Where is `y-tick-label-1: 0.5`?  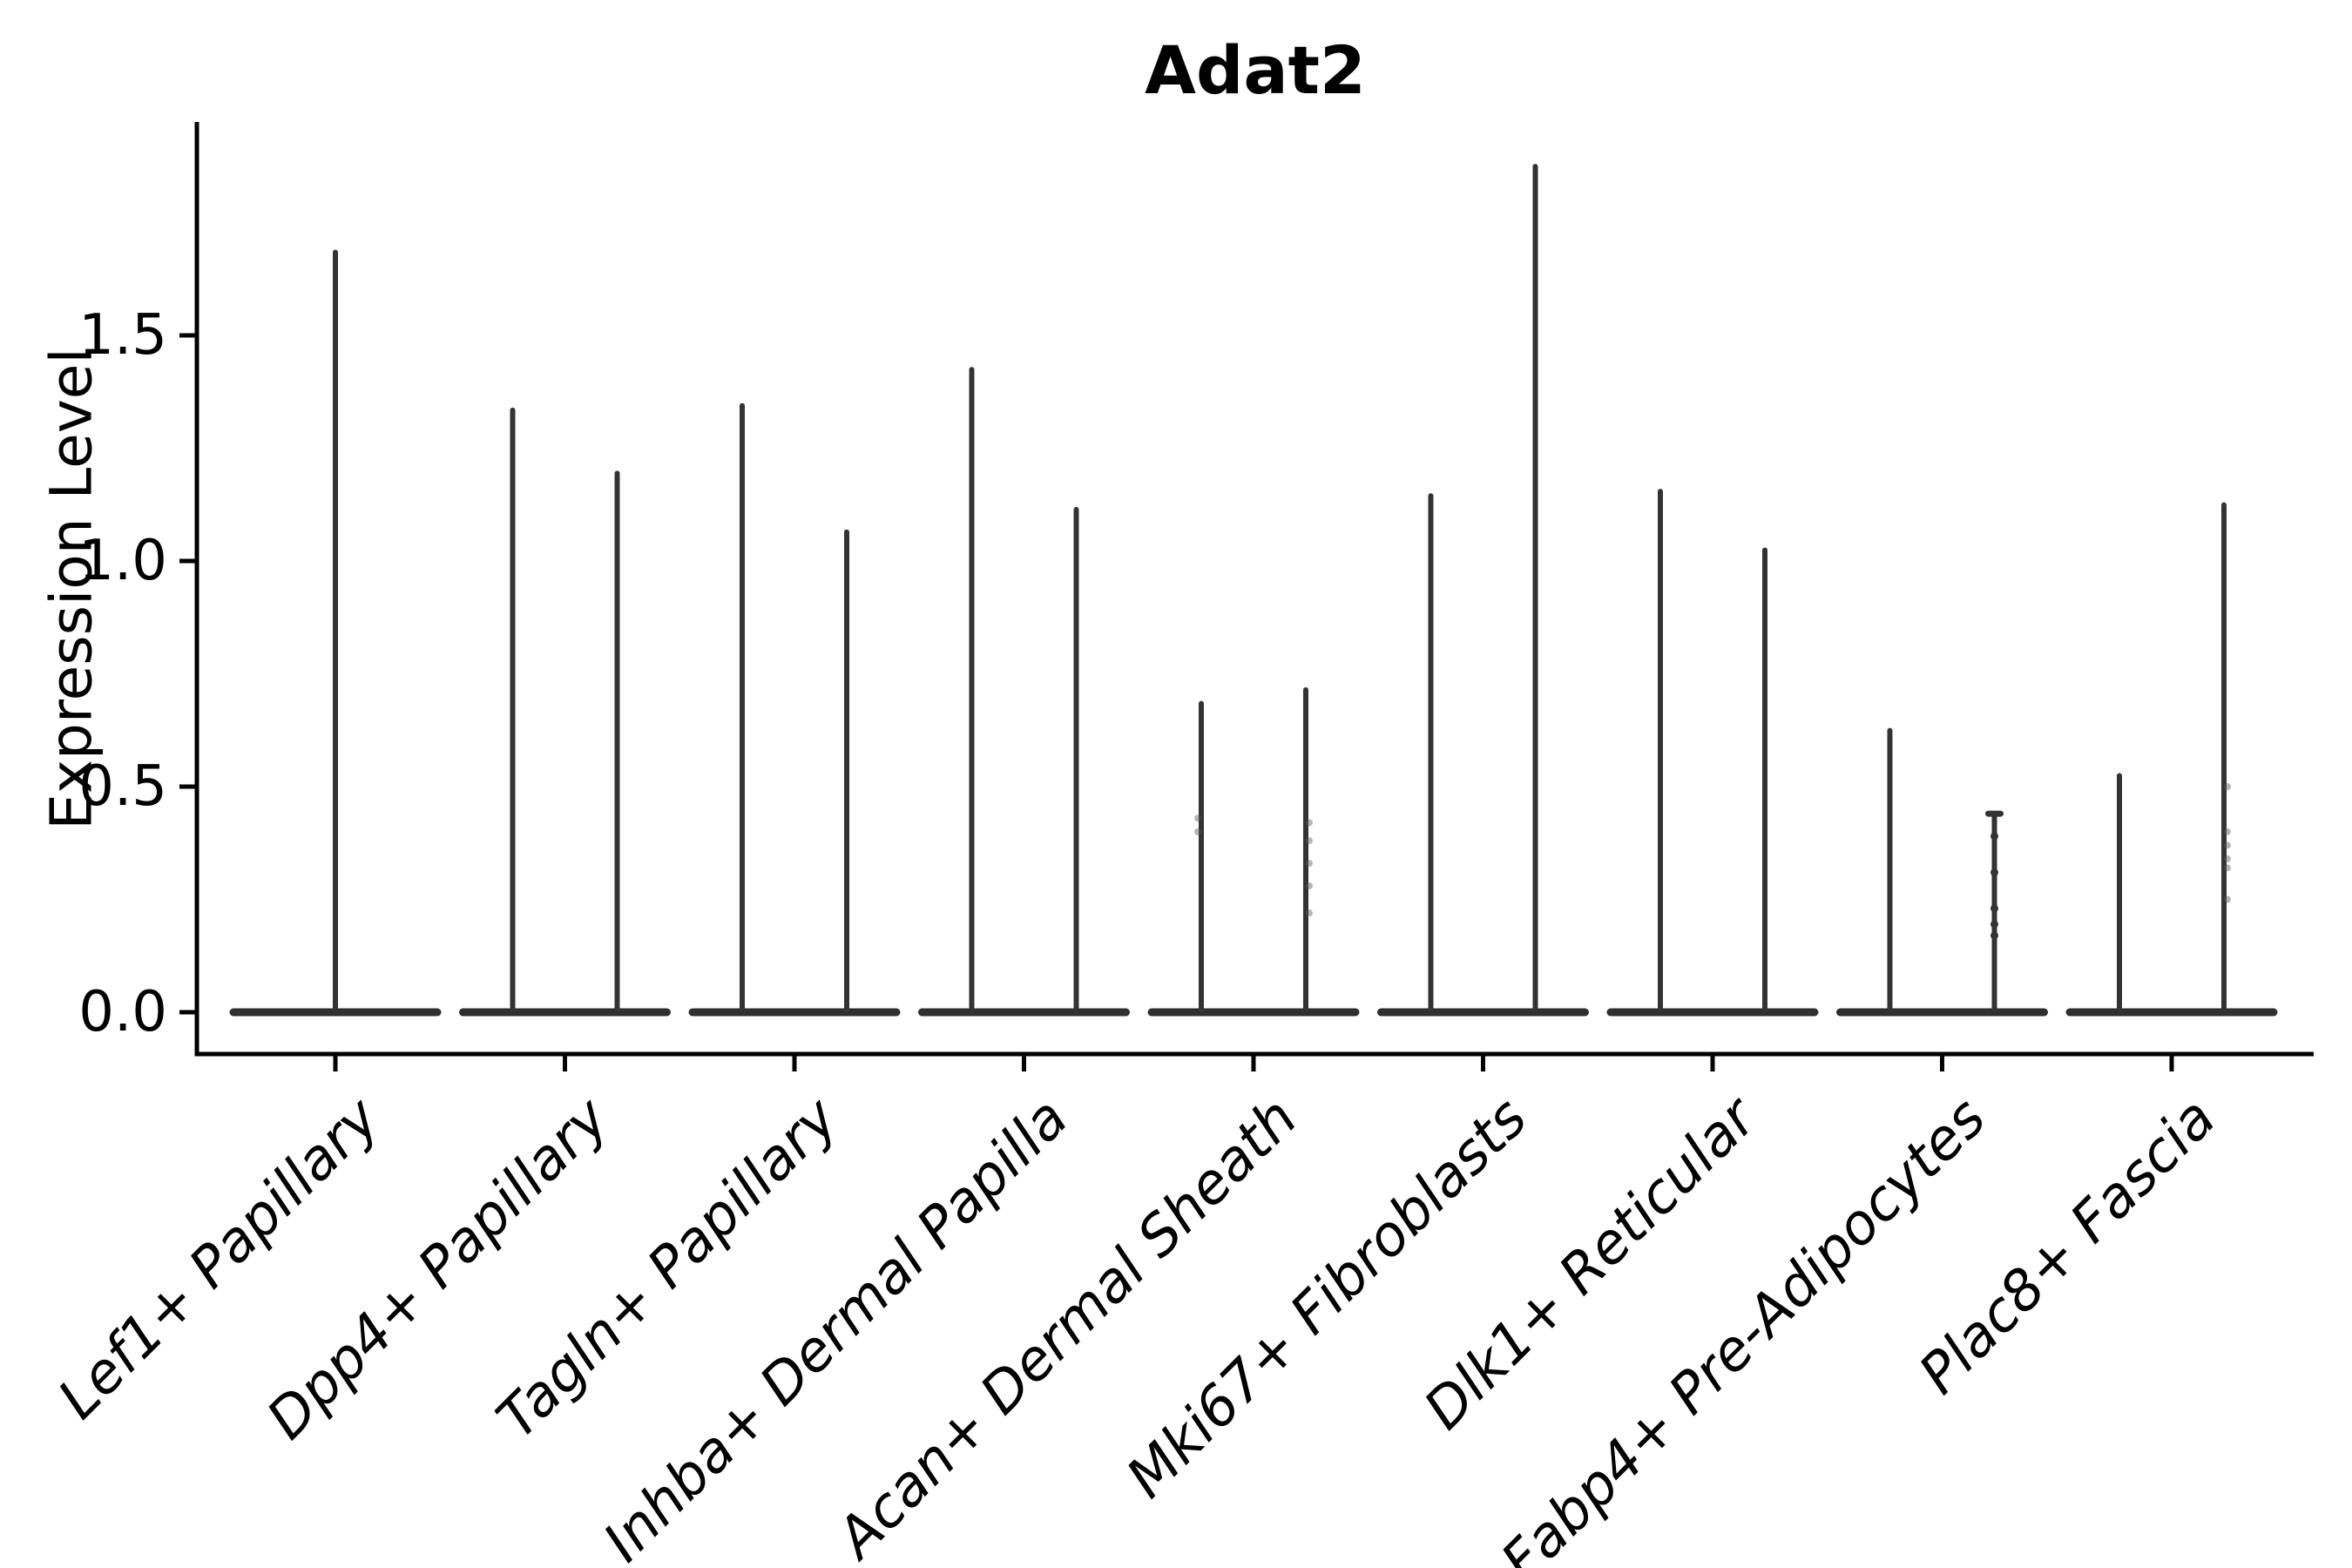 y-tick-label-1: 0.5 is located at coordinates (122, 786).